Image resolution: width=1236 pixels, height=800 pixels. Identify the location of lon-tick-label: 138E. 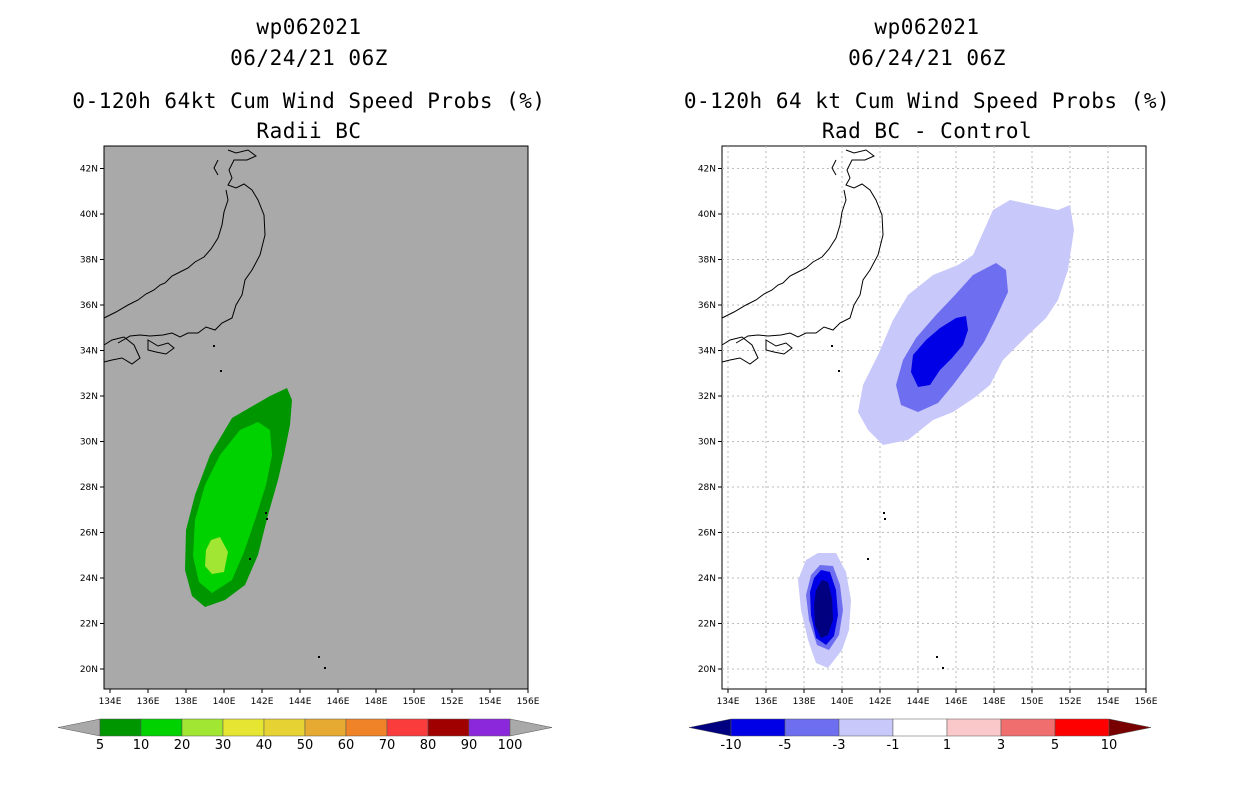
(186, 702).